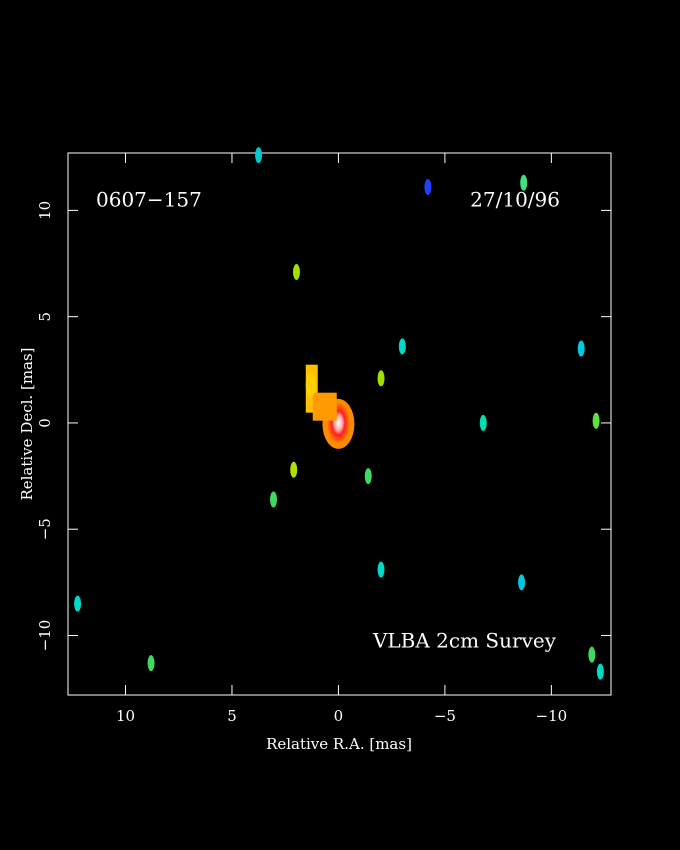  Describe the element at coordinates (45, 423) in the screenshot. I see `y-tick-label: 0` at that location.